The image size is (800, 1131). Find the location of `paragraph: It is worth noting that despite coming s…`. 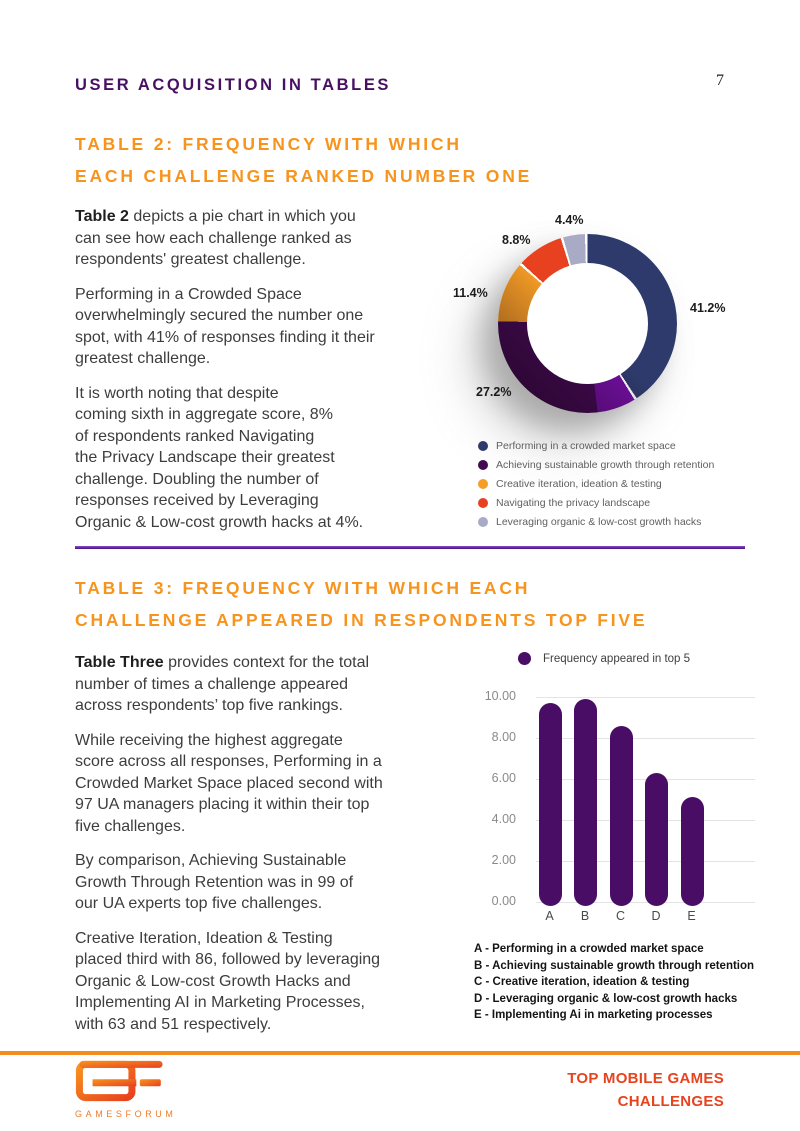

paragraph: It is worth noting that despite coming s… is located at coordinates (219, 457).